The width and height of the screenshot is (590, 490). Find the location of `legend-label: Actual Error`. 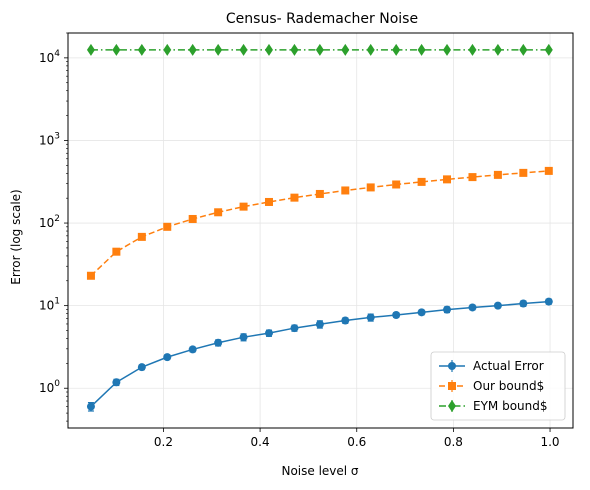

legend-label: Actual Error is located at coordinates (508, 366).